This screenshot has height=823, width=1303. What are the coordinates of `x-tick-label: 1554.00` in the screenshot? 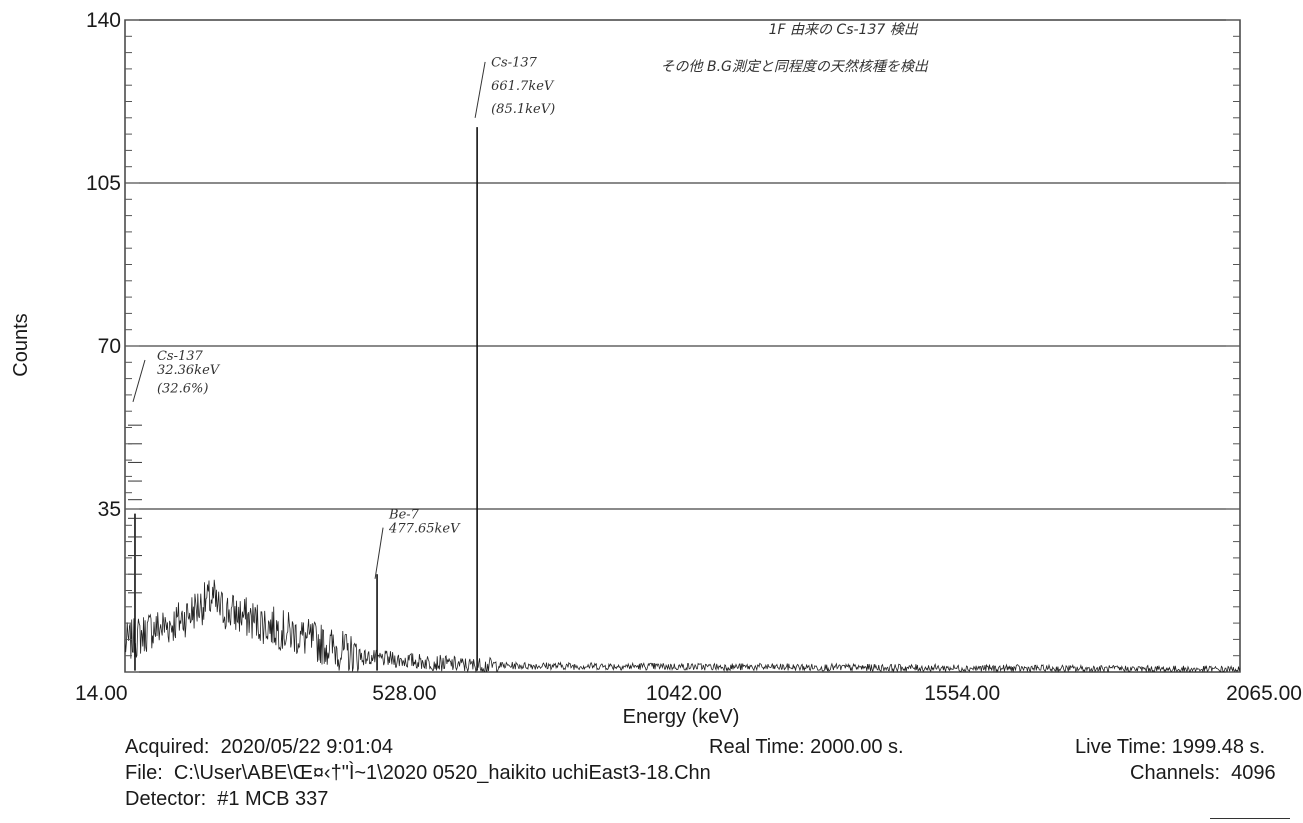 It's located at (962, 693).